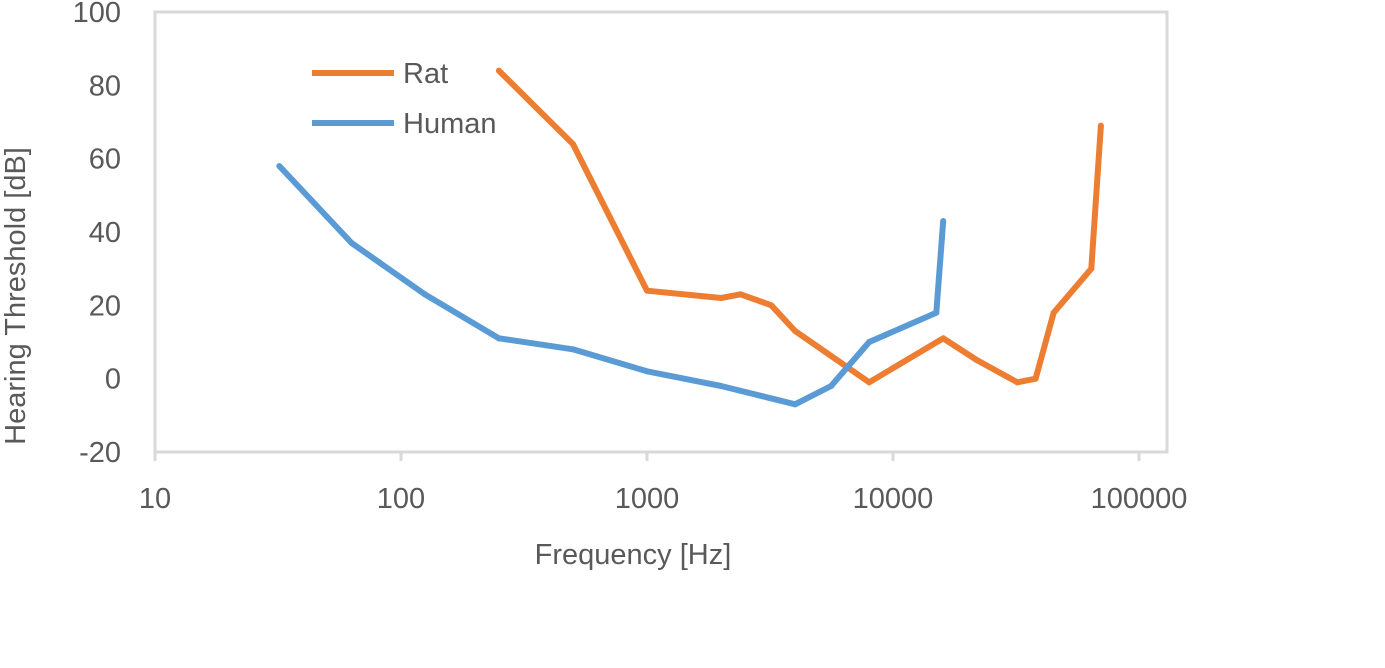 The height and width of the screenshot is (668, 1385). What do you see at coordinates (100, 453) in the screenshot?
I see `y-tick-label: -20` at bounding box center [100, 453].